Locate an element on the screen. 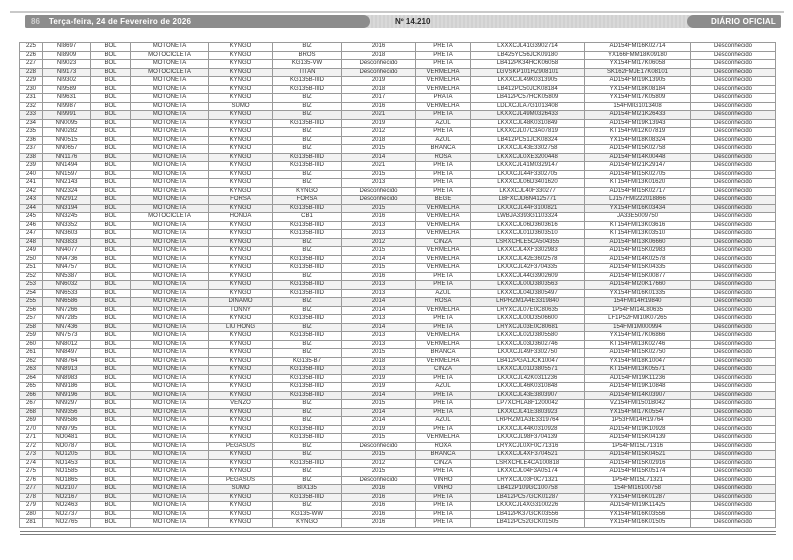 This screenshot has width=793, height=560. cell-code: NO0481 is located at coordinates (66, 438).